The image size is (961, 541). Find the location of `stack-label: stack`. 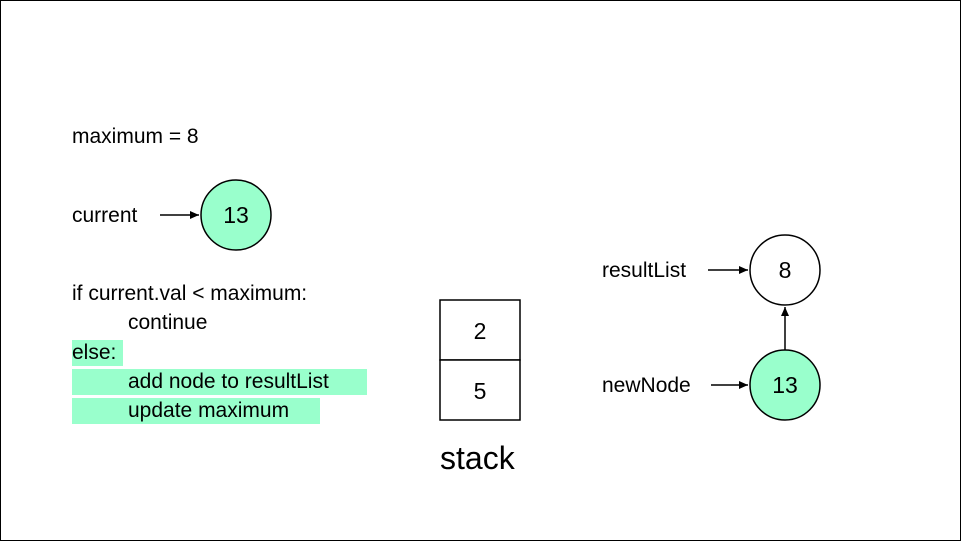

stack-label: stack is located at coordinates (477, 458).